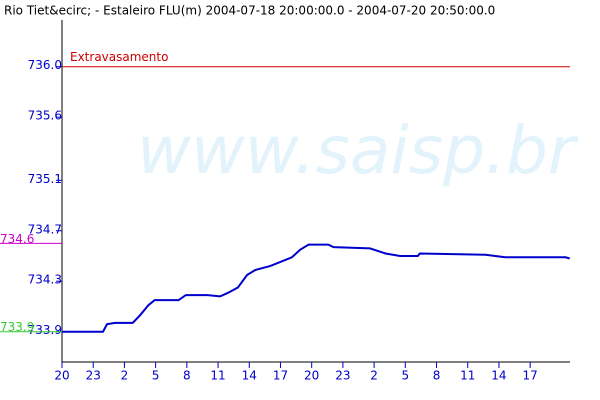 The image size is (600, 400). Describe the element at coordinates (45, 280) in the screenshot. I see `y-tick-label: 734.3` at that location.